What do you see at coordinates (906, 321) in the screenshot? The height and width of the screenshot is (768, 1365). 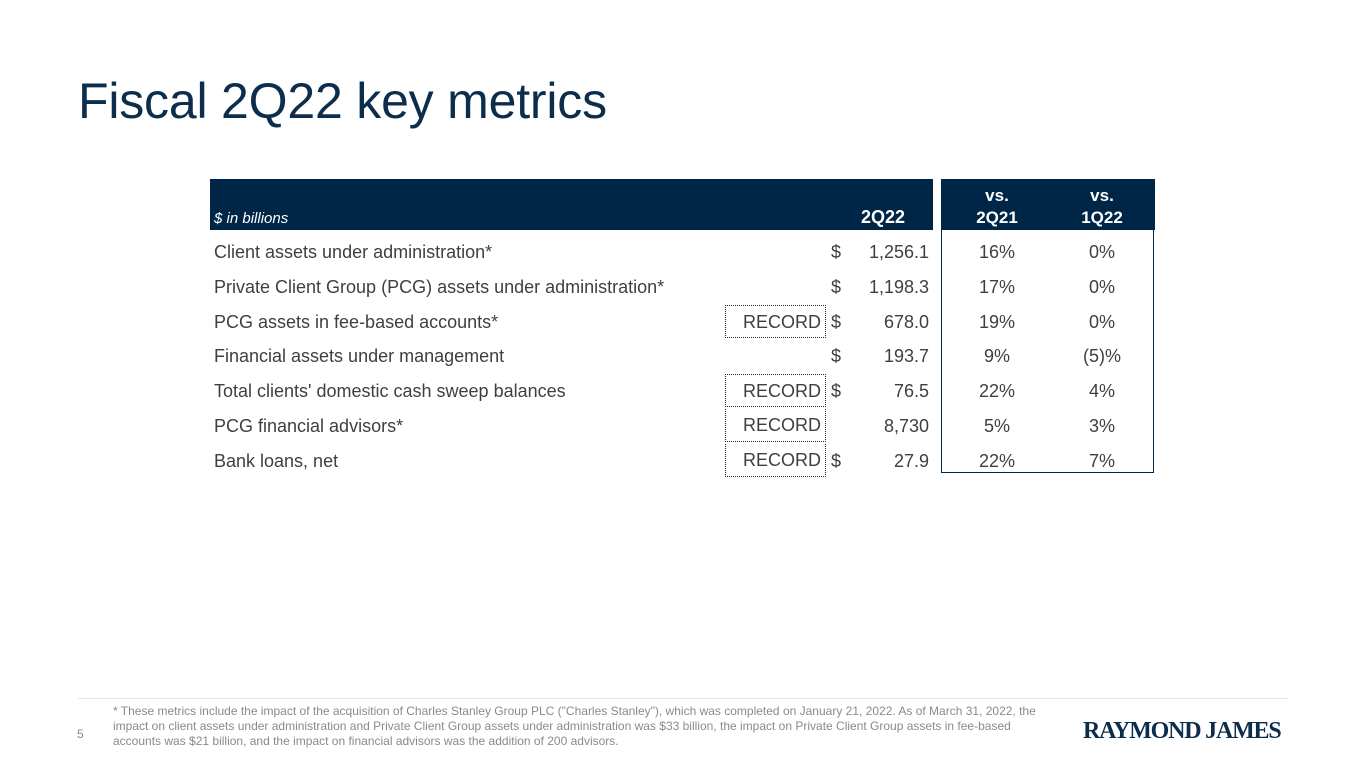 I see `metric-value: 678.0` at bounding box center [906, 321].